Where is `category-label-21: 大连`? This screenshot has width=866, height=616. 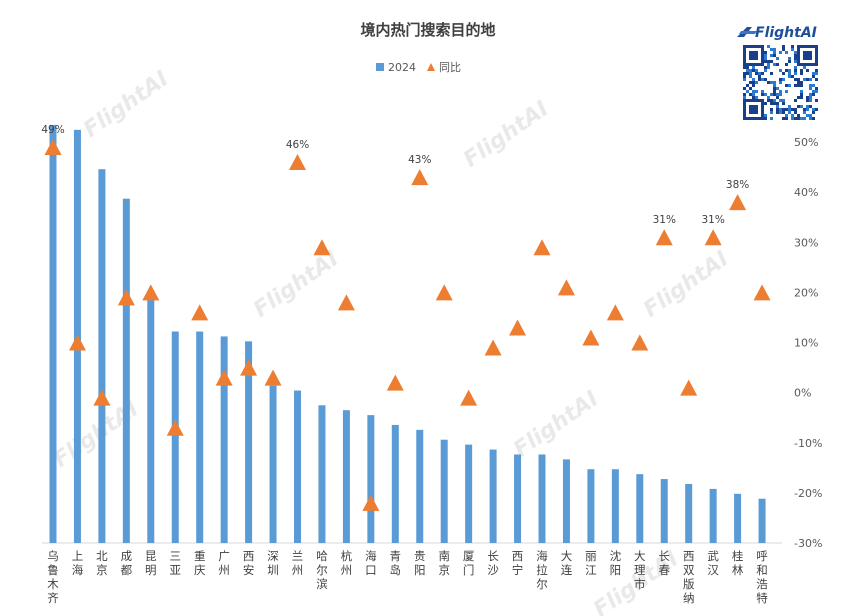 category-label-21: 大连 is located at coordinates (567, 563).